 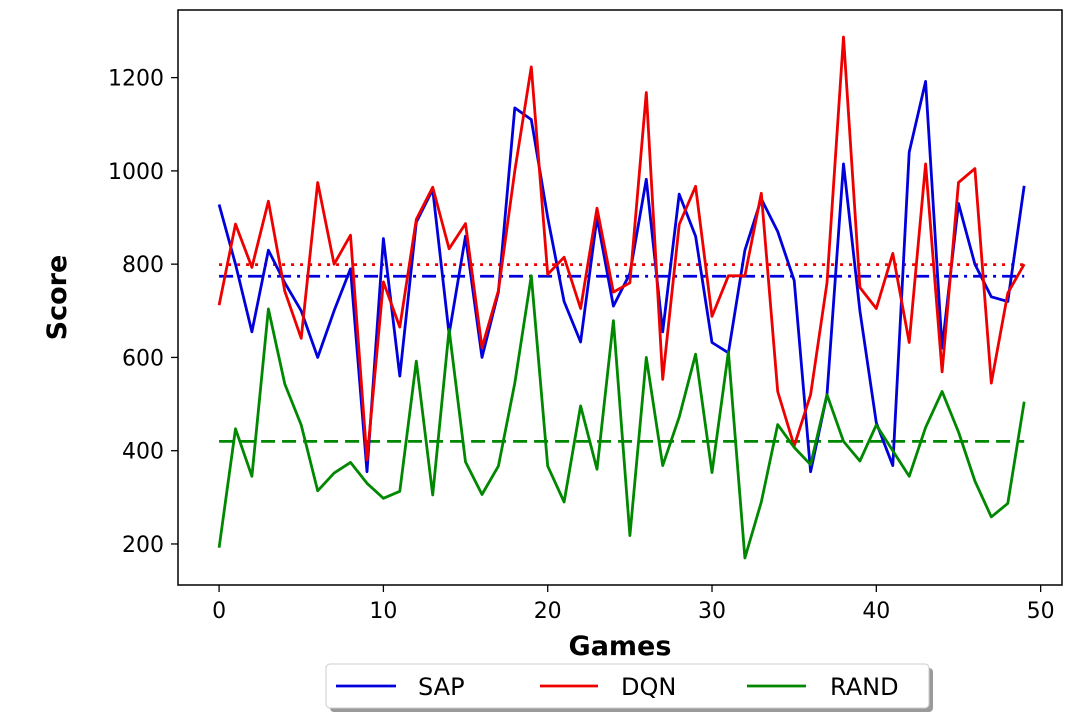 What do you see at coordinates (876, 611) in the screenshot?
I see `x-tick-label: 40` at bounding box center [876, 611].